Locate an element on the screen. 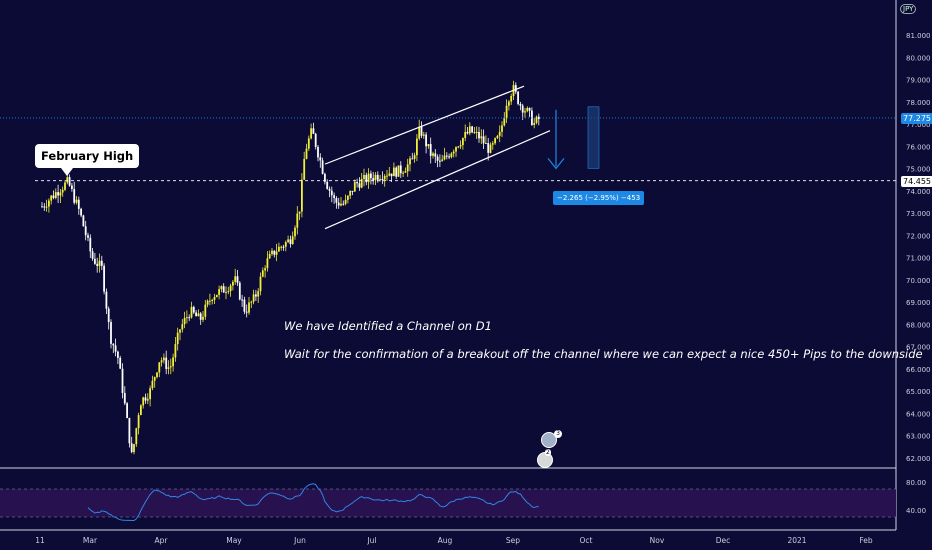 The image size is (932, 550). time-tick-label: May is located at coordinates (234, 540).